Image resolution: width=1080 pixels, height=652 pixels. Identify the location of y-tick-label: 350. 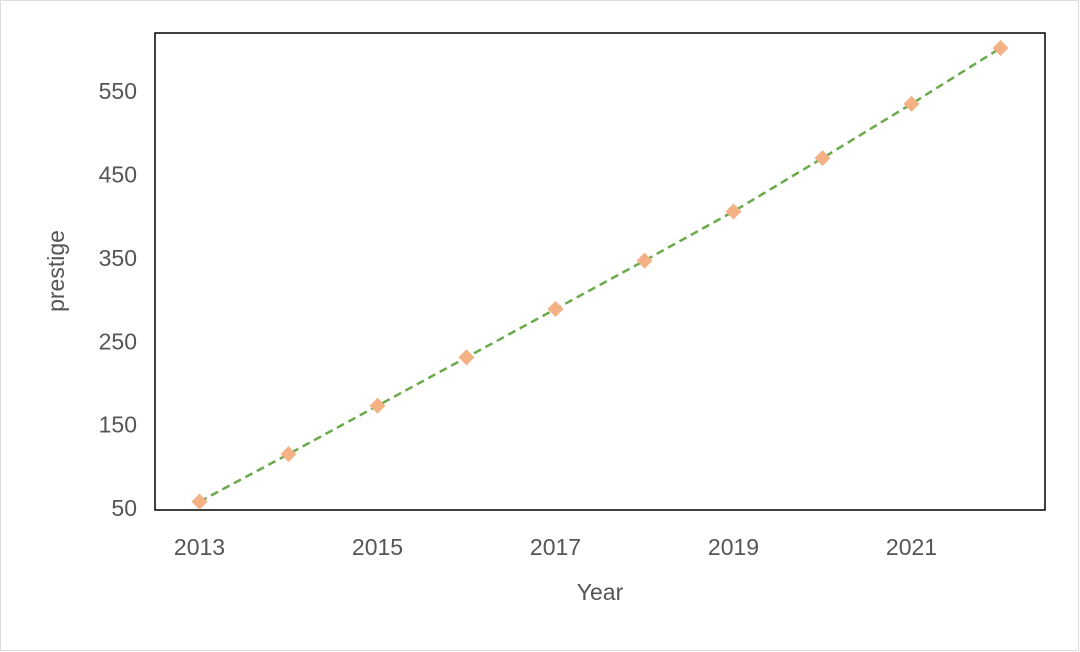
(118, 258).